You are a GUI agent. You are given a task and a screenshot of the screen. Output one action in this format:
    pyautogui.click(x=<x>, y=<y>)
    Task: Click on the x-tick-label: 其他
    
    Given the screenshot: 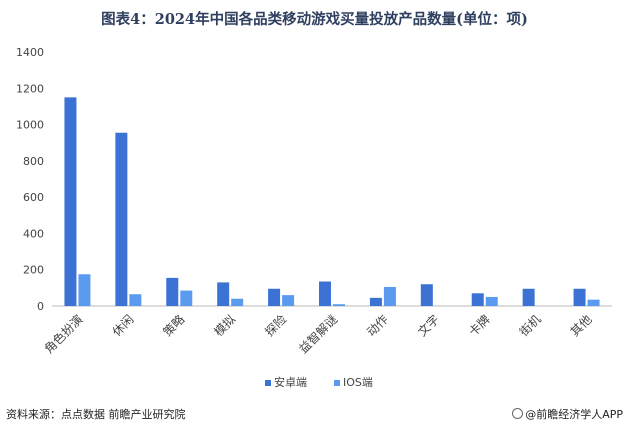 What is the action you would take?
    pyautogui.click(x=581, y=325)
    